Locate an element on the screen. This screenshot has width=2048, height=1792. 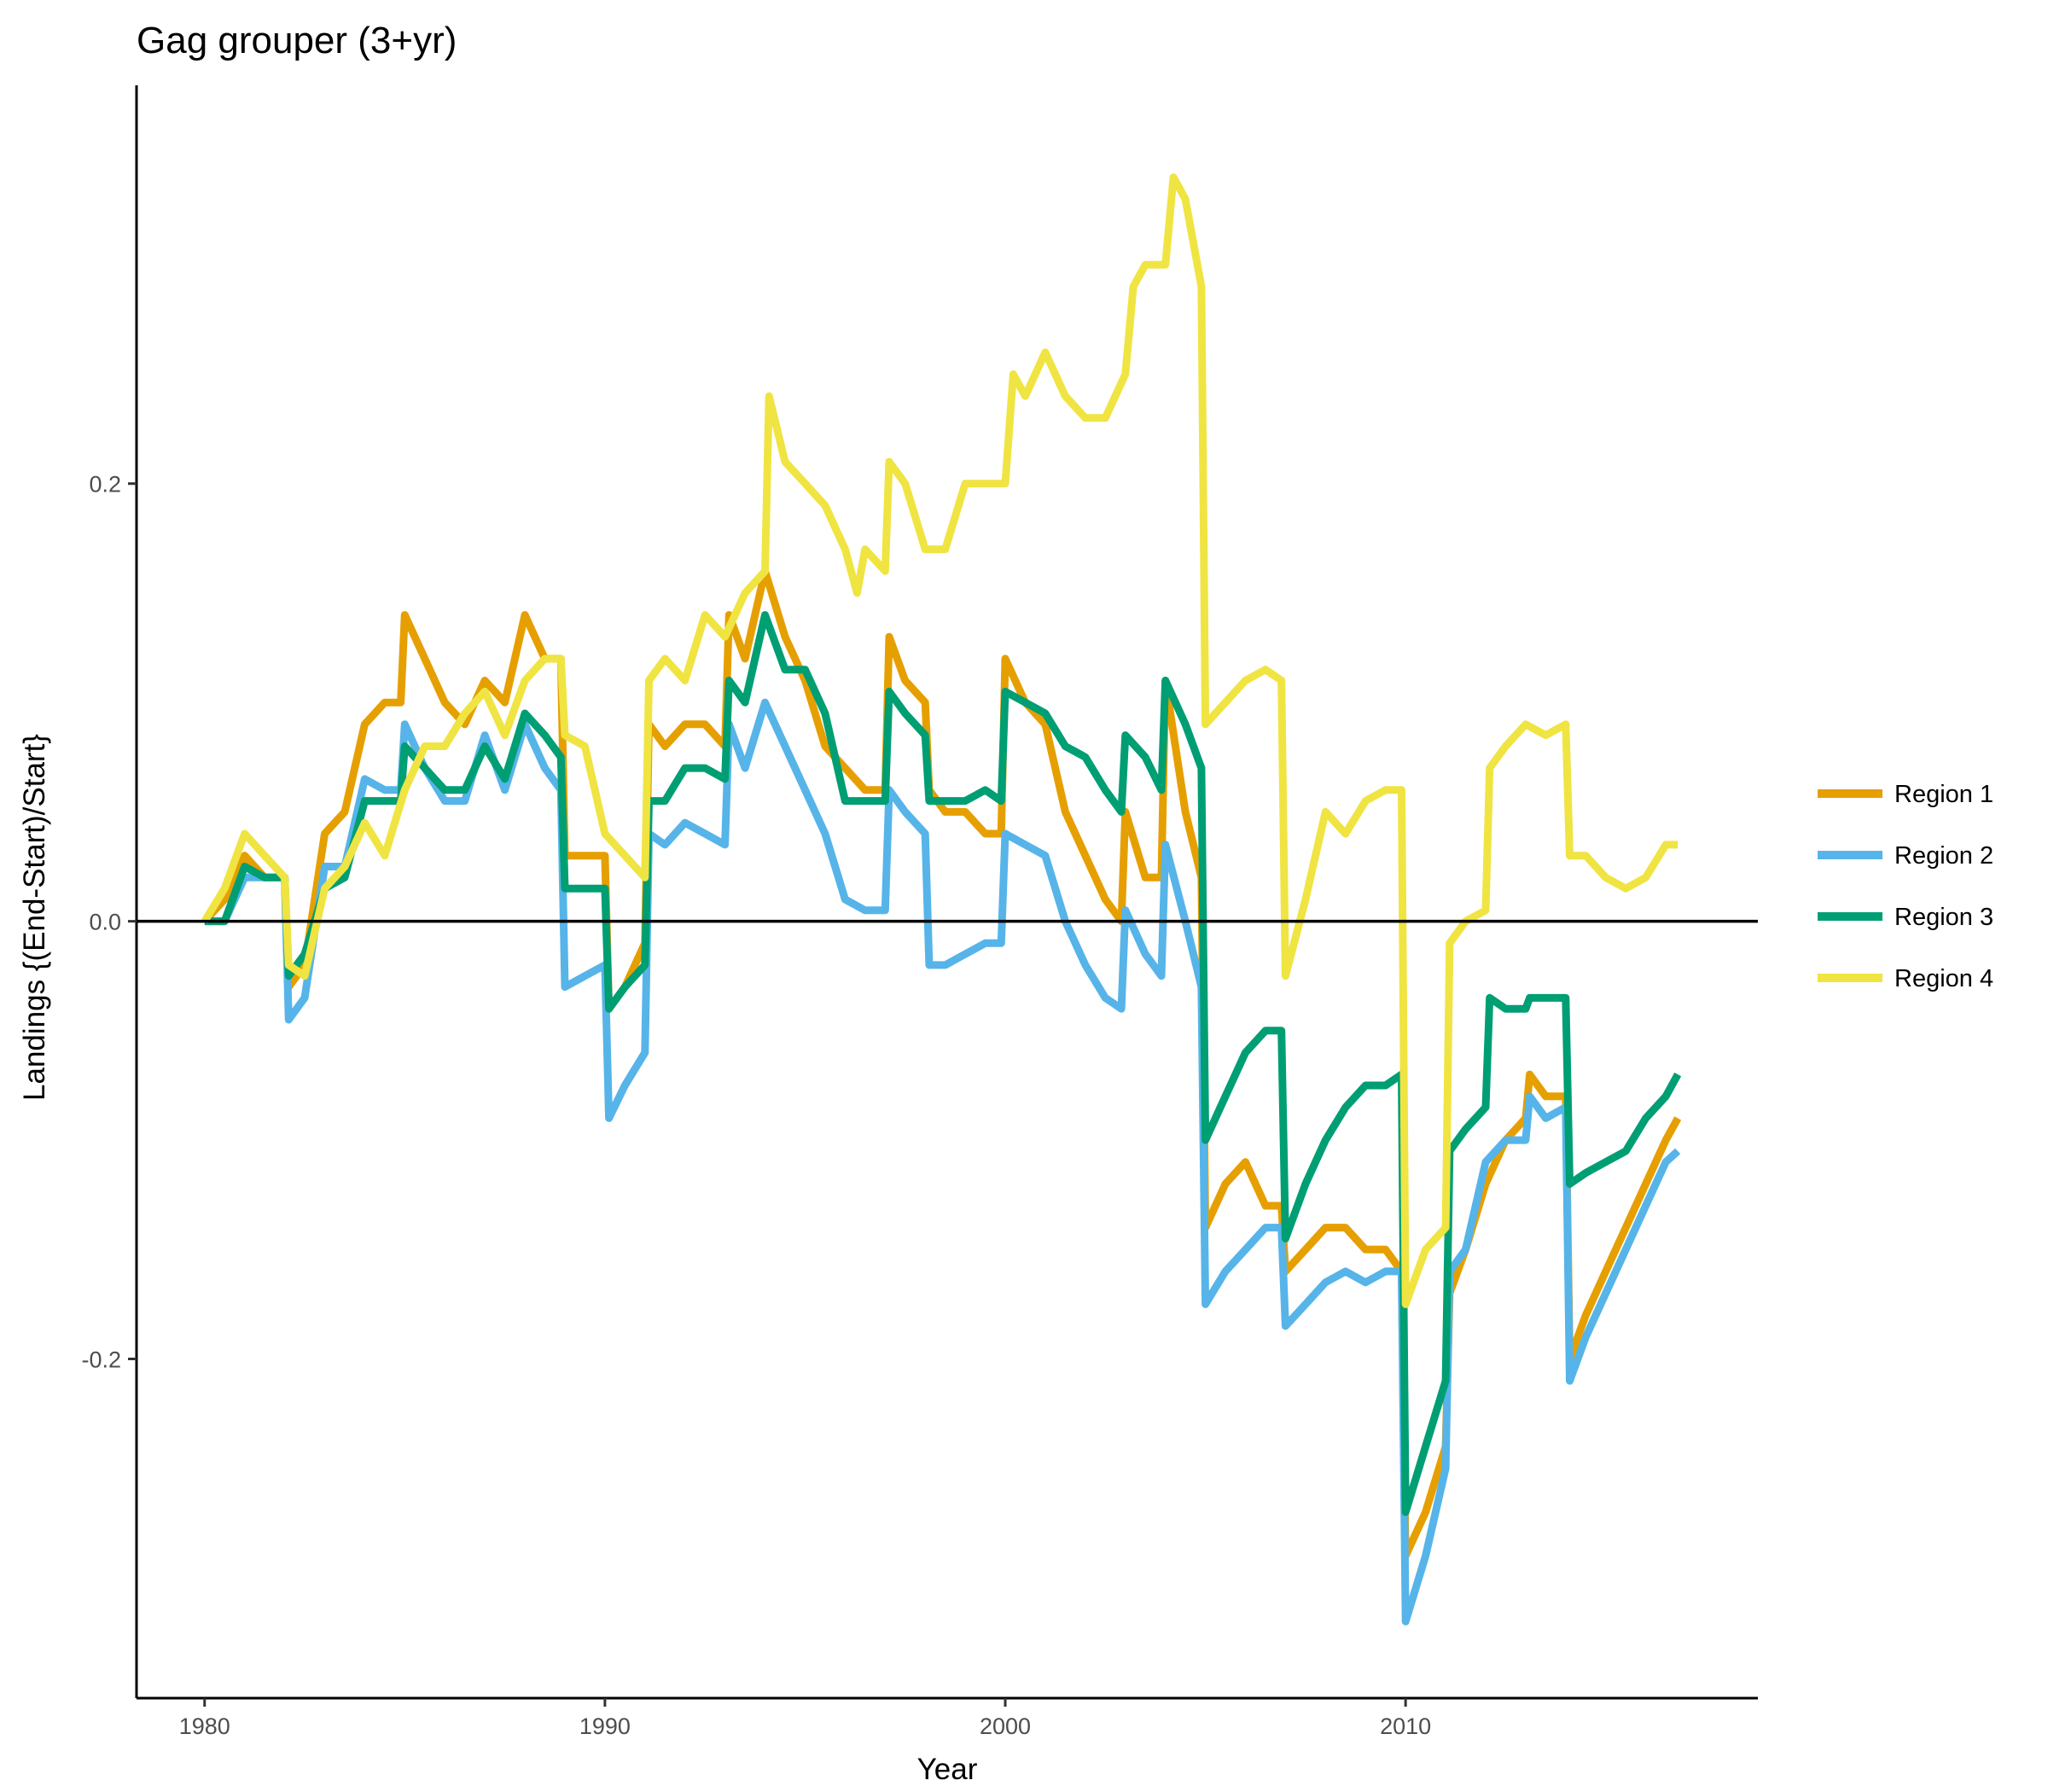
legend-label: Region 1 is located at coordinates (1944, 794).